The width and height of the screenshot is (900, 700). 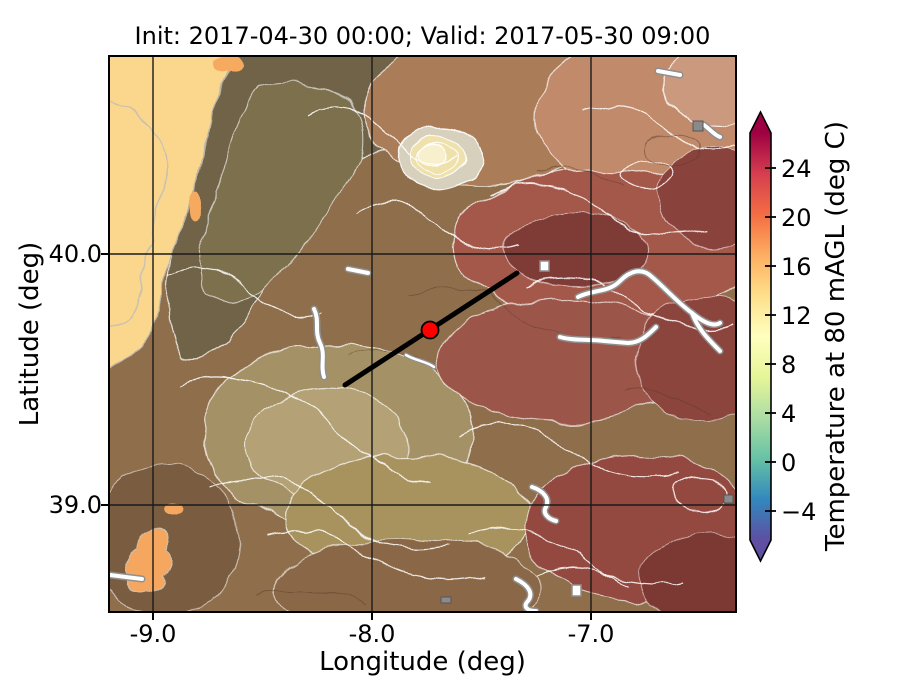 I want to click on colorbar-extend-up-arrow, so click(x=760, y=122).